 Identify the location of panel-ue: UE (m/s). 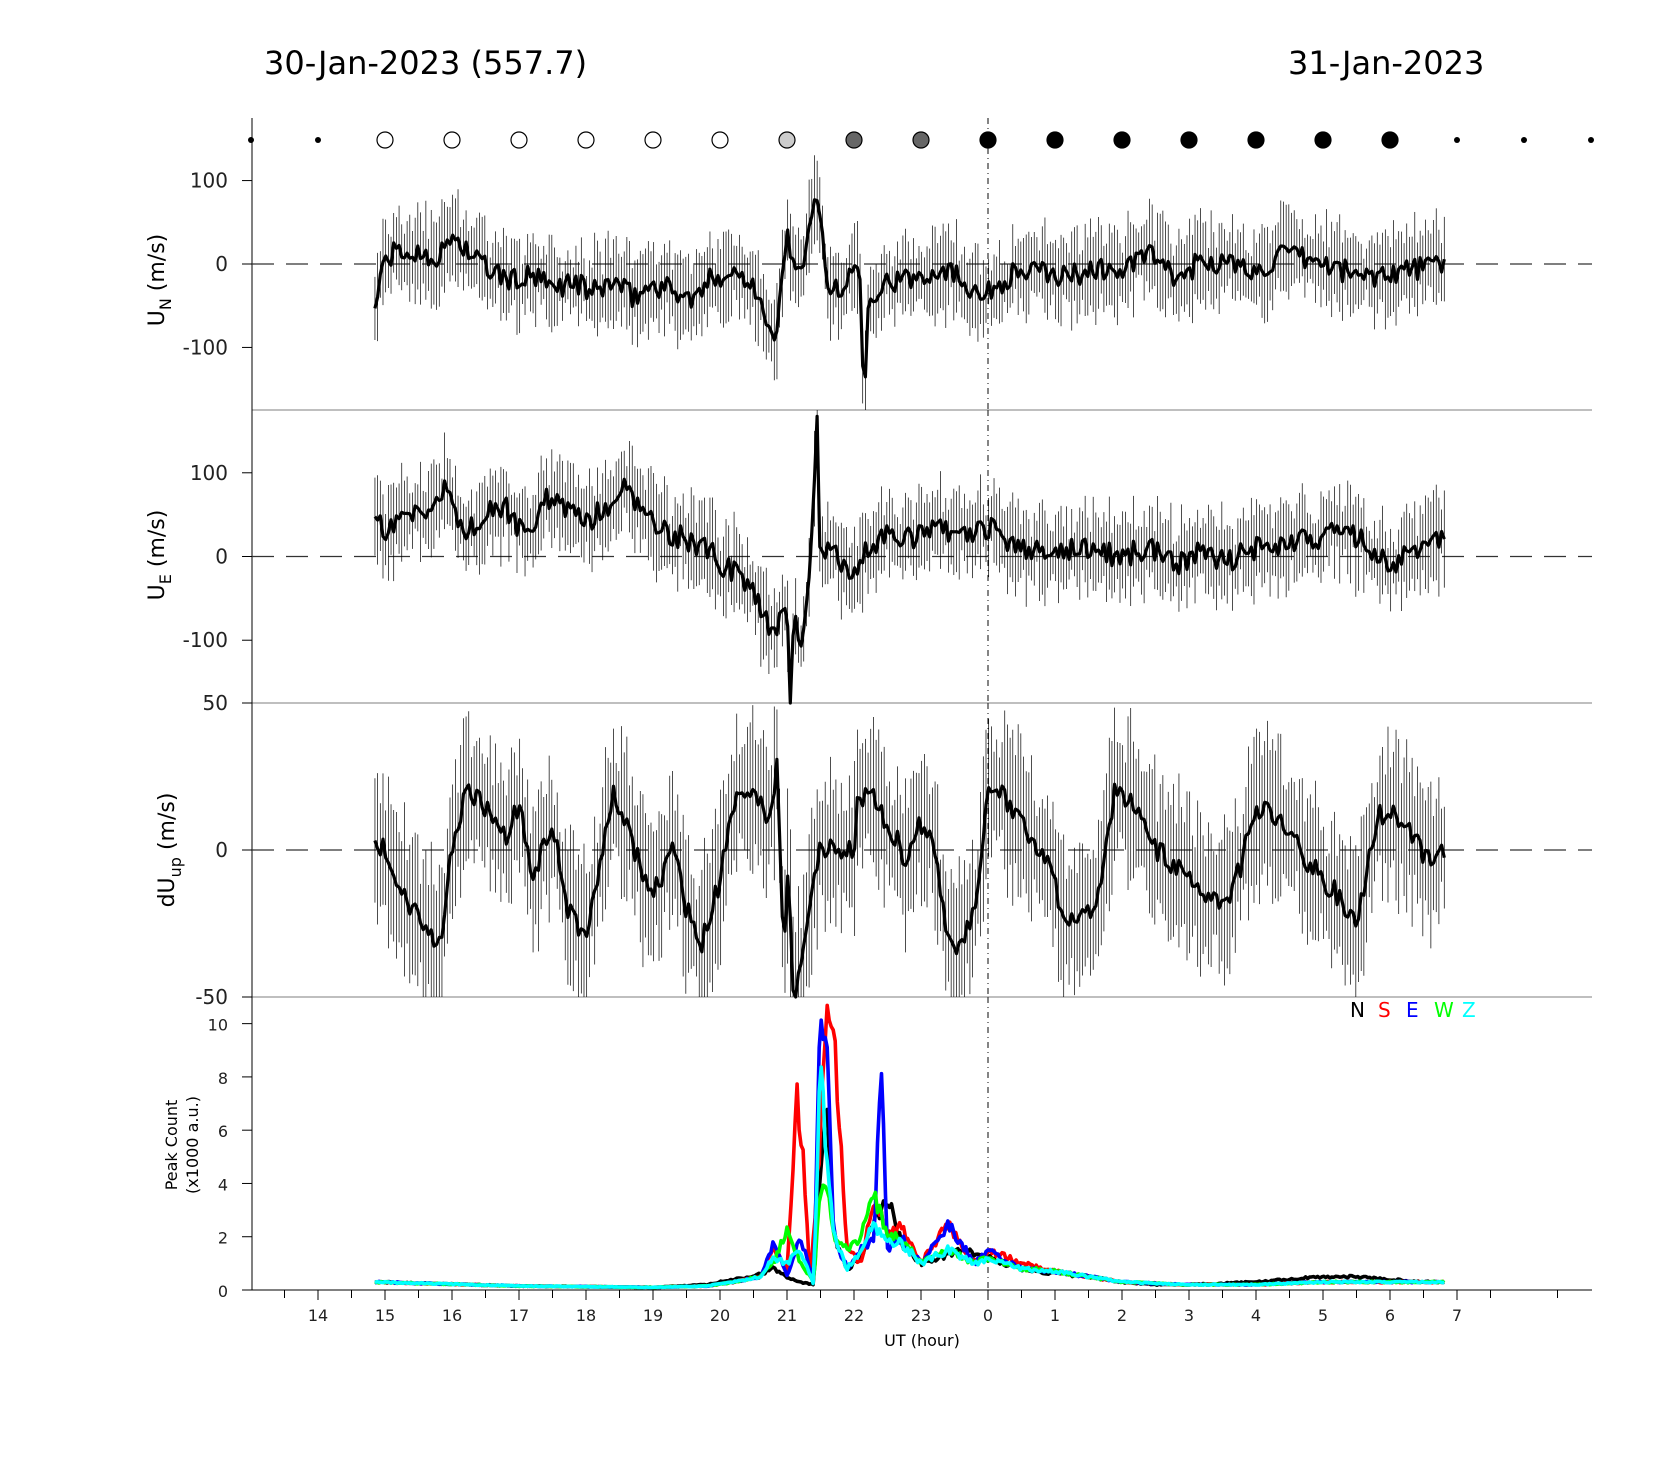
(160, 555).